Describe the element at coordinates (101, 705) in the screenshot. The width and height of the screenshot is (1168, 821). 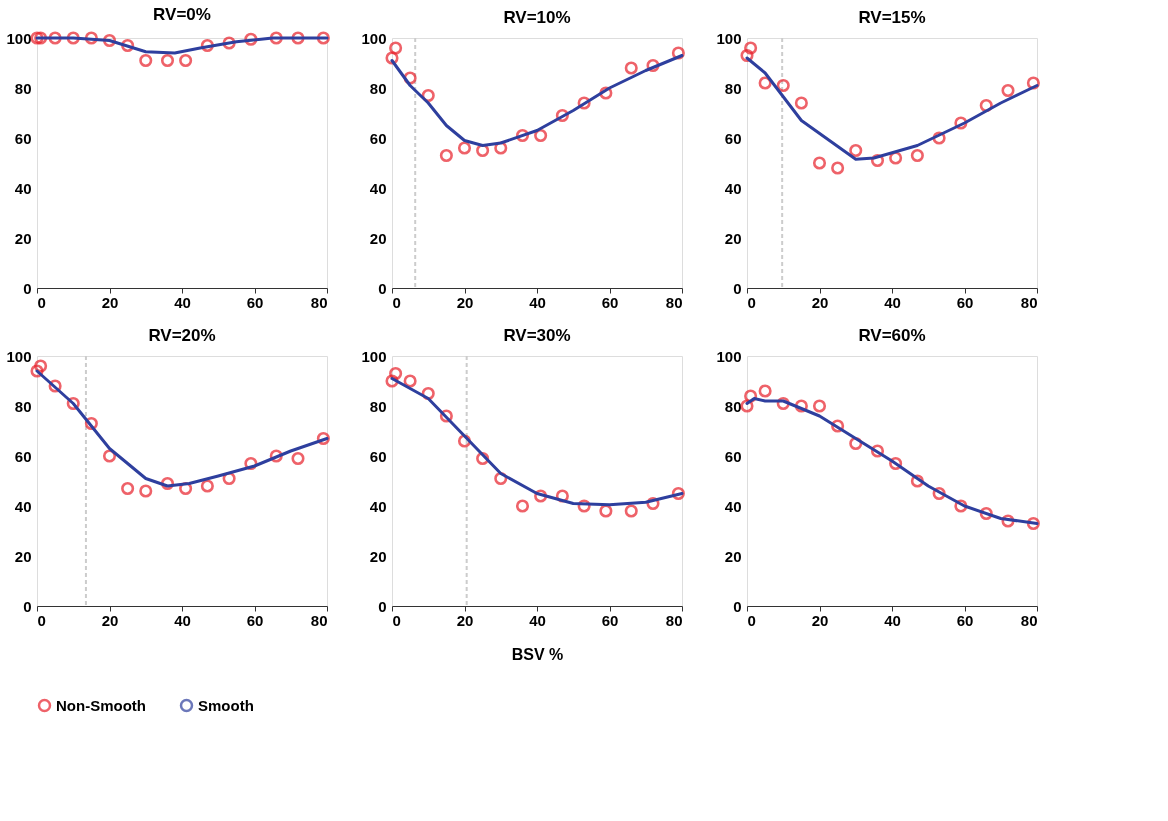
I see `legend-label: Non-Smooth` at that location.